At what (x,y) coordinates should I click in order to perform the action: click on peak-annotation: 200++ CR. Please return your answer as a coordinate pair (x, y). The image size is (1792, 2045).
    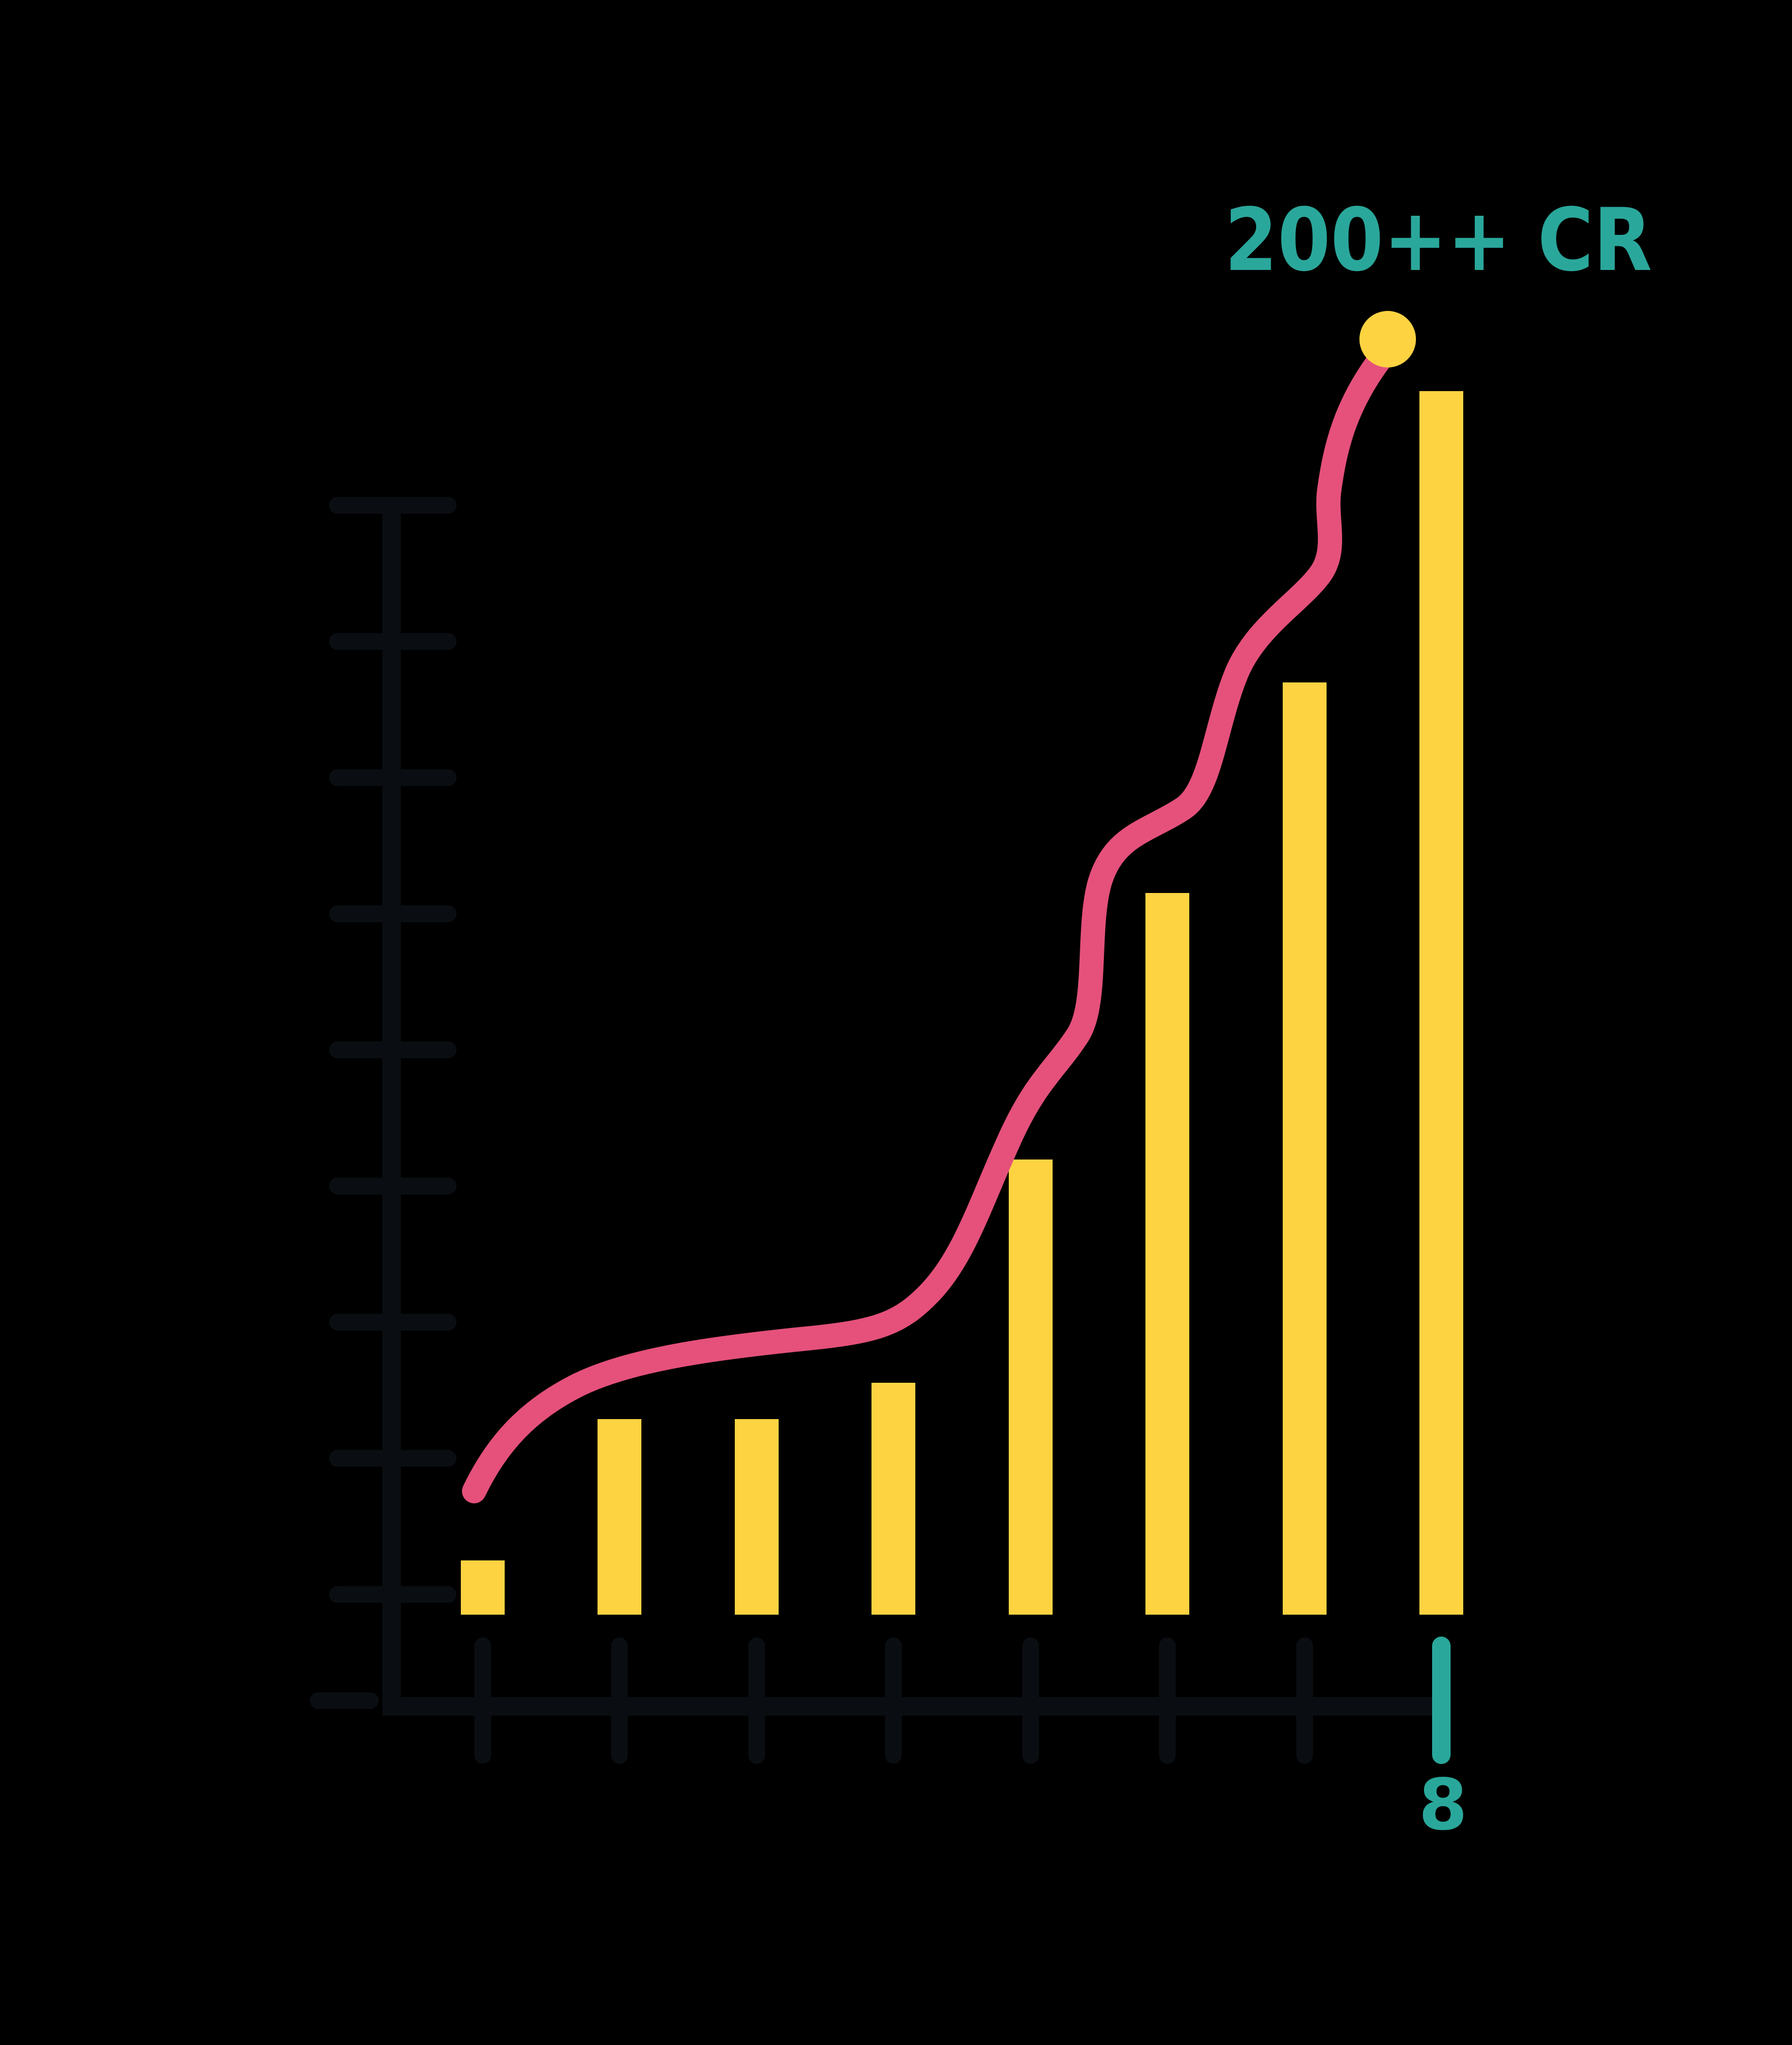
    Looking at the image, I should click on (1438, 240).